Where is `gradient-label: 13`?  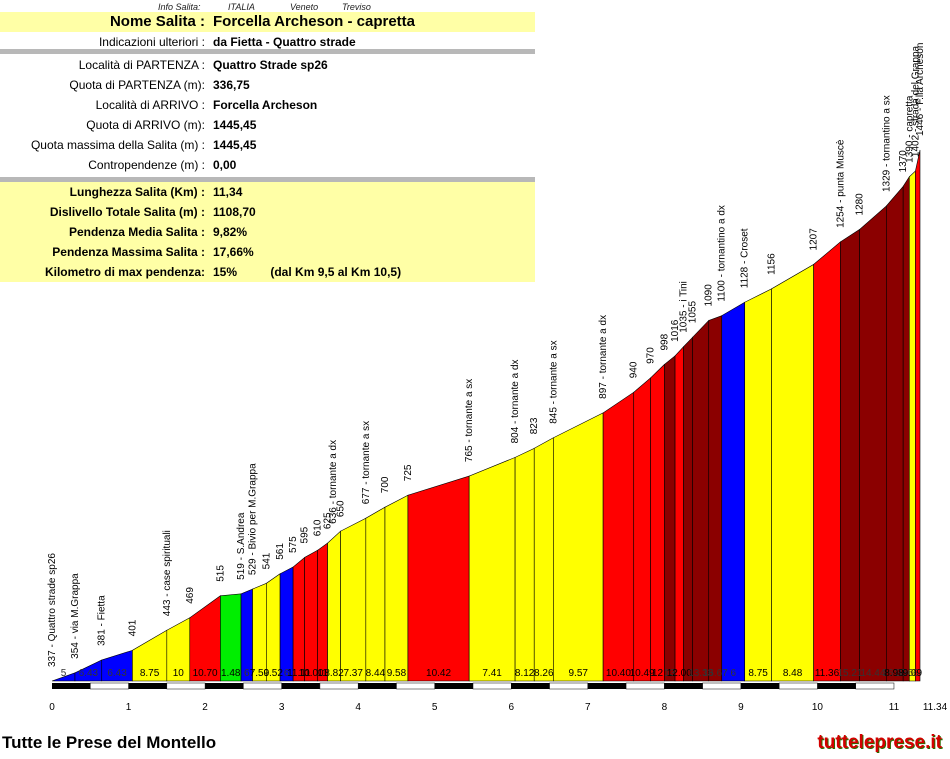 gradient-label: 13 is located at coordinates (670, 673).